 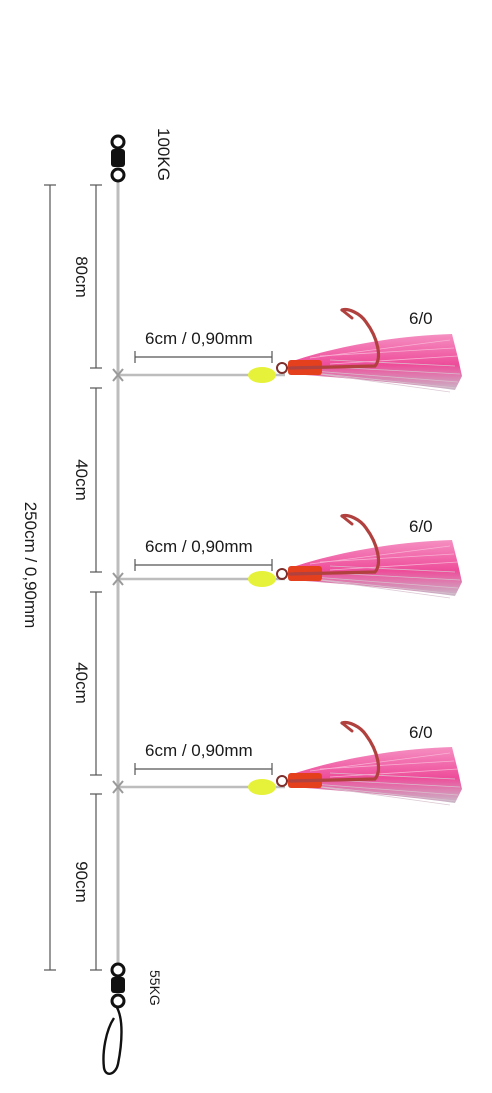 What do you see at coordinates (81, 882) in the screenshot?
I see `segment-label-4: 90cm` at bounding box center [81, 882].